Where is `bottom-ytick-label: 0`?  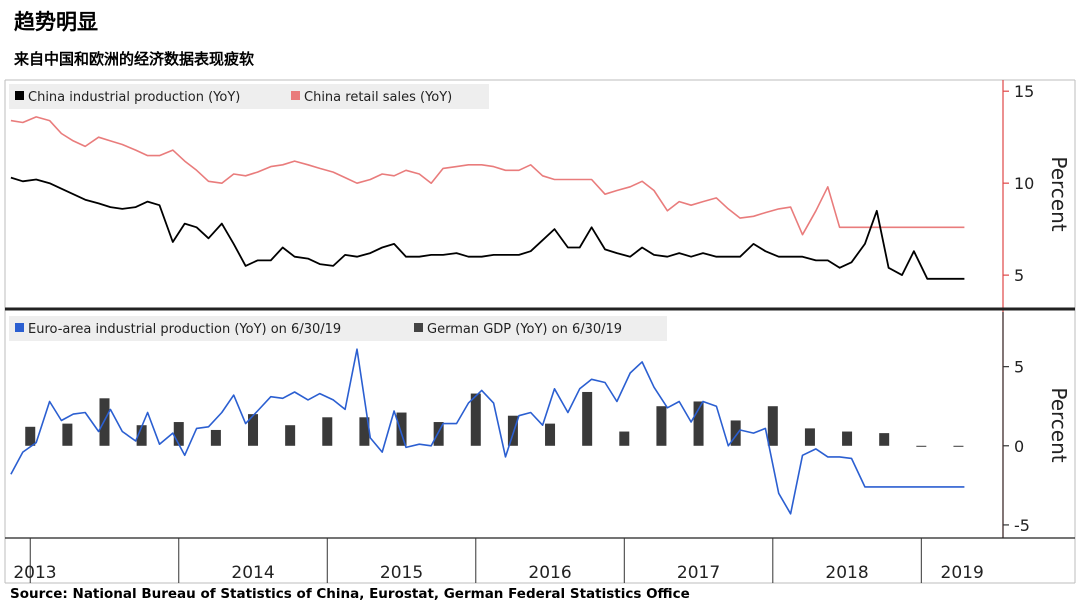
bottom-ytick-label: 0 is located at coordinates (1019, 446).